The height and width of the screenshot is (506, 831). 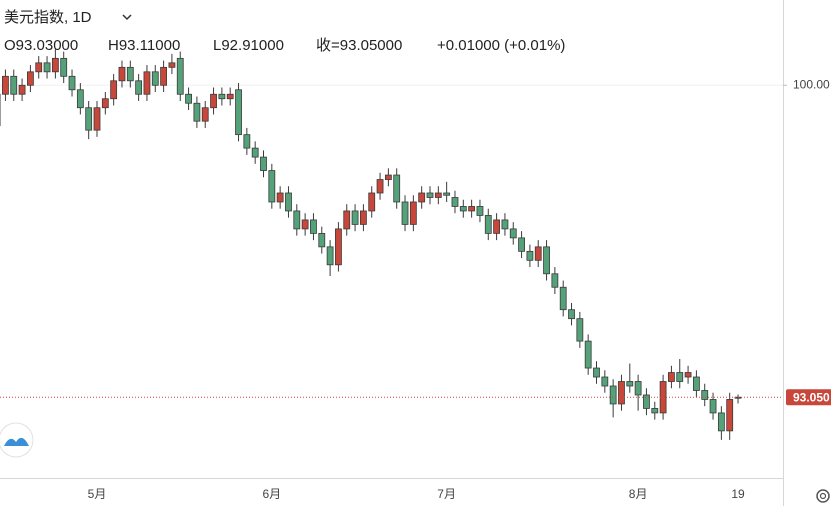 I want to click on dropdown-chevron, so click(x=127, y=17).